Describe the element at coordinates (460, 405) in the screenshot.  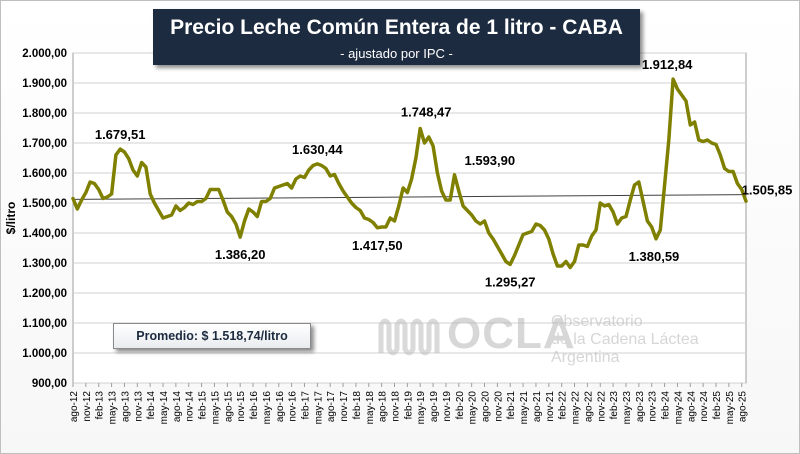
I see `x-tick-label: feb-20` at that location.